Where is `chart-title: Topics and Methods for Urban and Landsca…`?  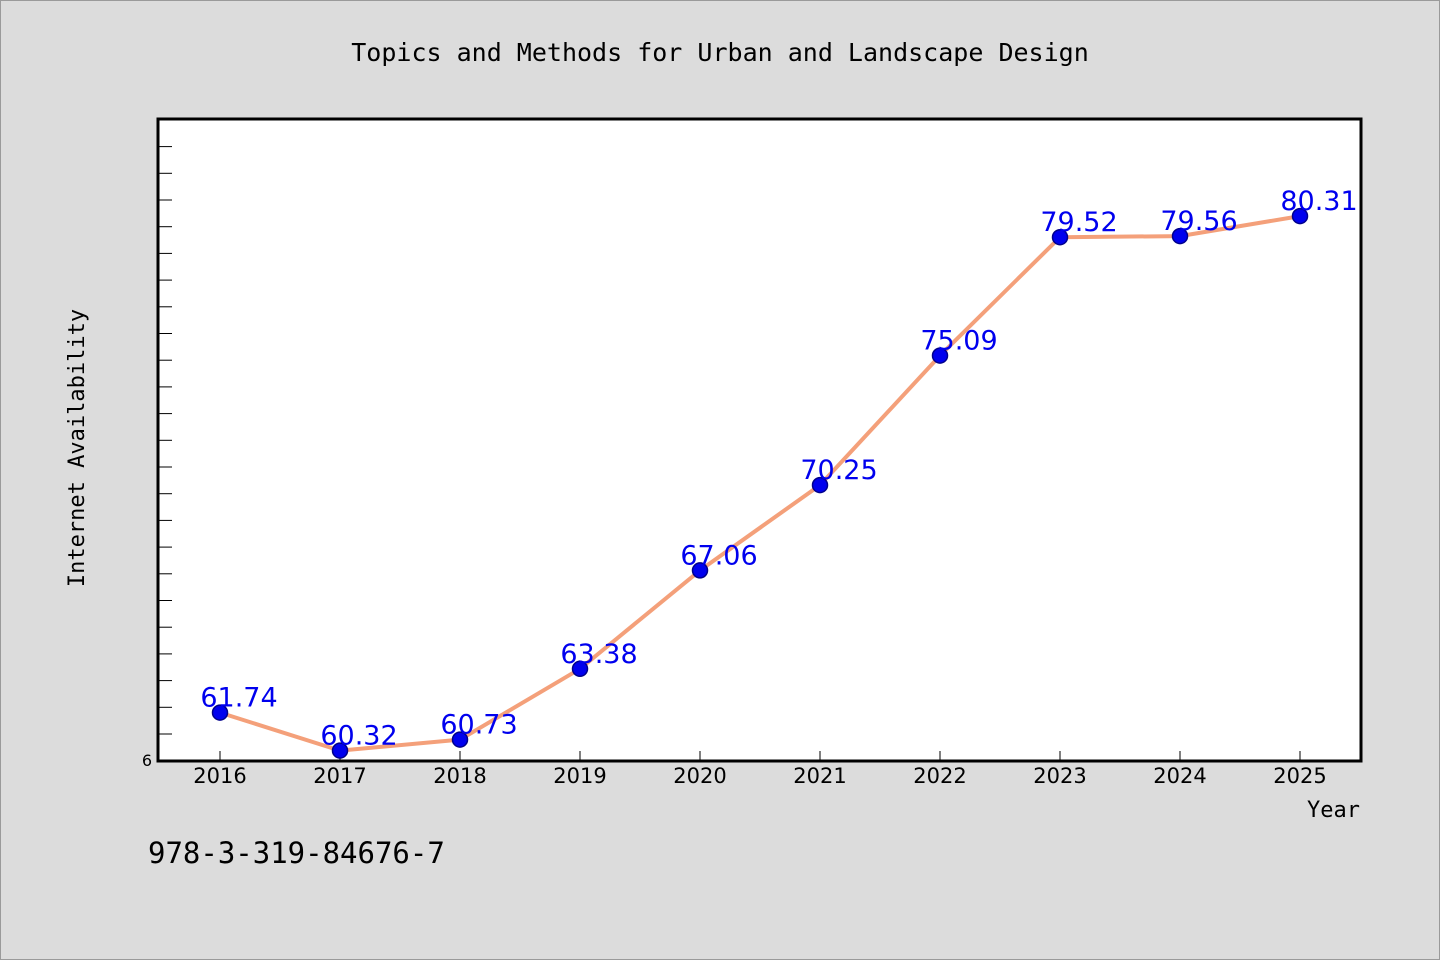 chart-title: Topics and Methods for Urban and Landsca… is located at coordinates (720, 52).